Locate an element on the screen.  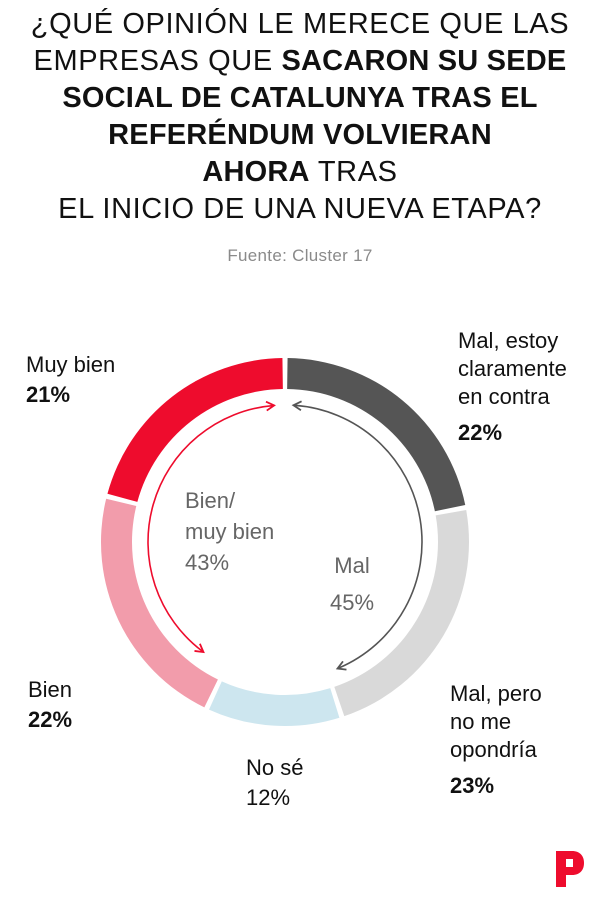
title-line-6: EL INICIO DE UNA NUEVA ETAPA? is located at coordinates (300, 209).